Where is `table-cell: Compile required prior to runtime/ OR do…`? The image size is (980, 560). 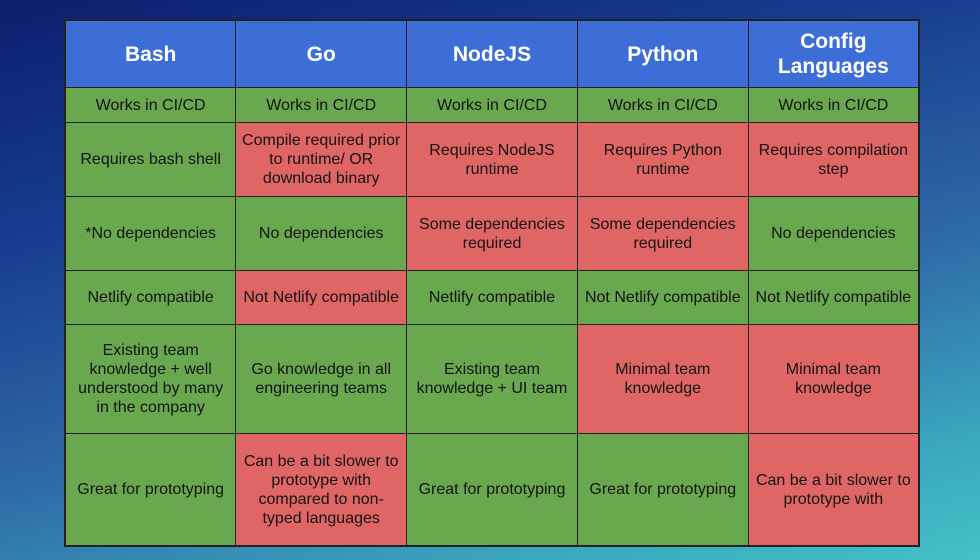
table-cell: Compile required prior to runtime/ OR do… is located at coordinates (321, 159).